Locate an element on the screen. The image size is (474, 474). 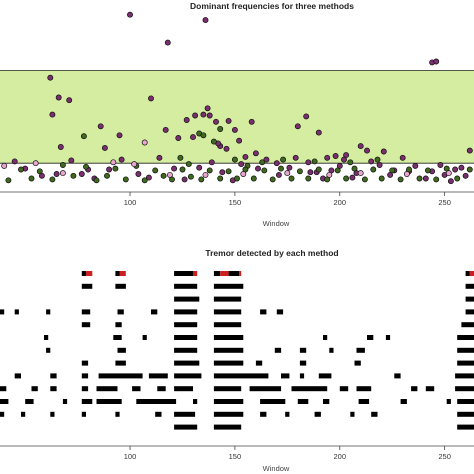
x-ticks-frequencies: 100 150 200 250 is located at coordinates (287, 199).